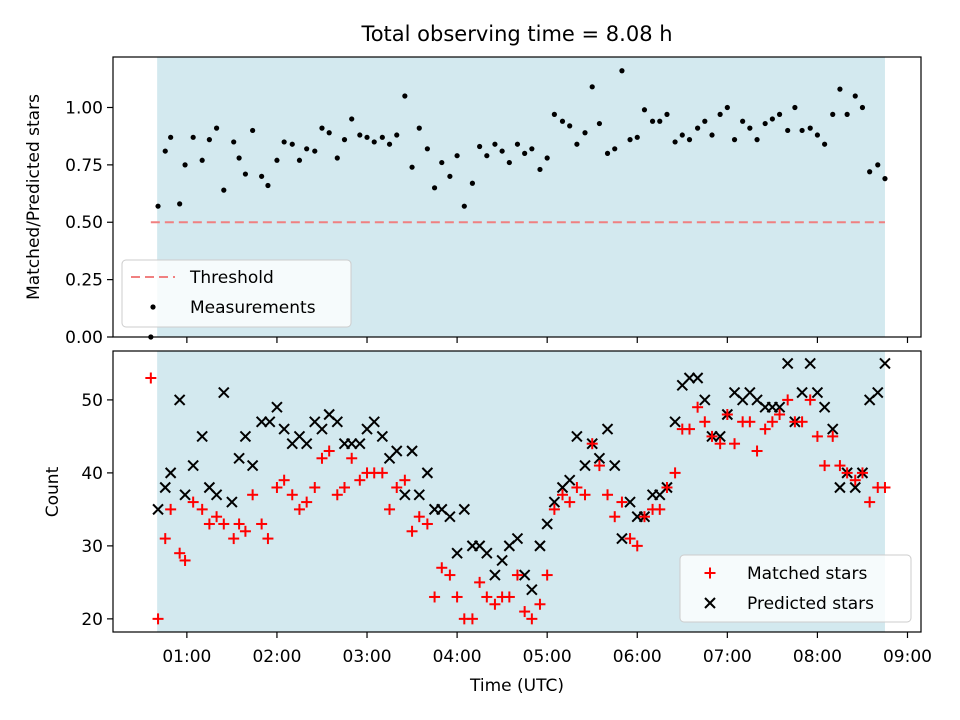 This screenshot has height=720, width=960. Describe the element at coordinates (637, 657) in the screenshot. I see `x-tick-label: 06:00` at that location.